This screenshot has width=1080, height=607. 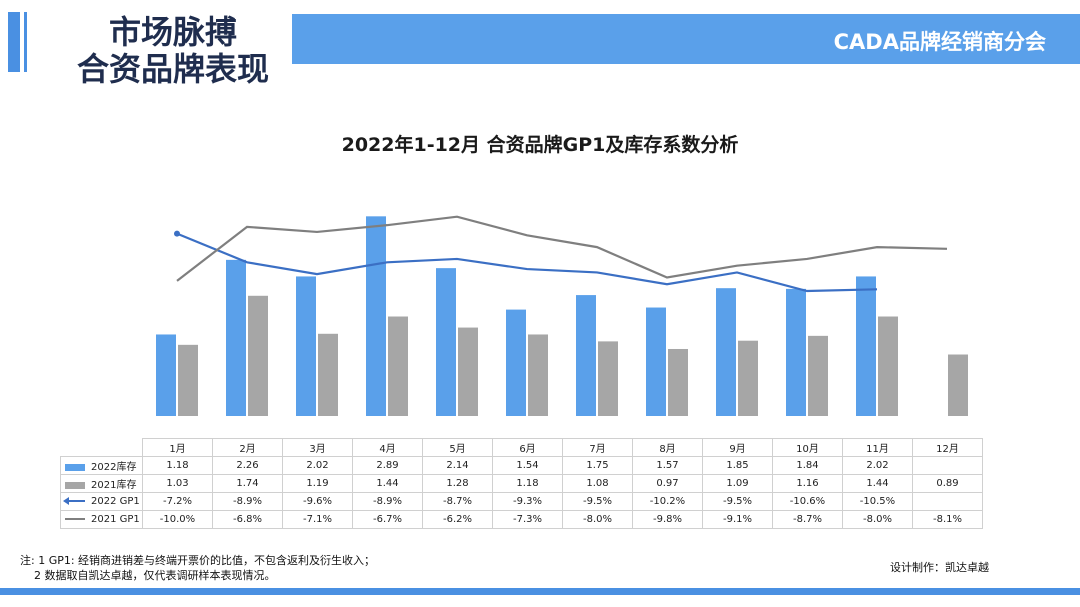 What do you see at coordinates (527, 447) in the screenshot?
I see `month-header: 6月` at bounding box center [527, 447].